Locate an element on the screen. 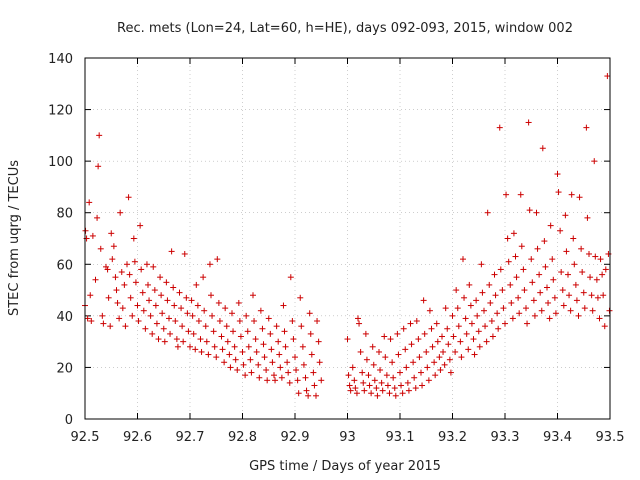 The image size is (640, 480). x-tick-label: 92.9 is located at coordinates (295, 437).